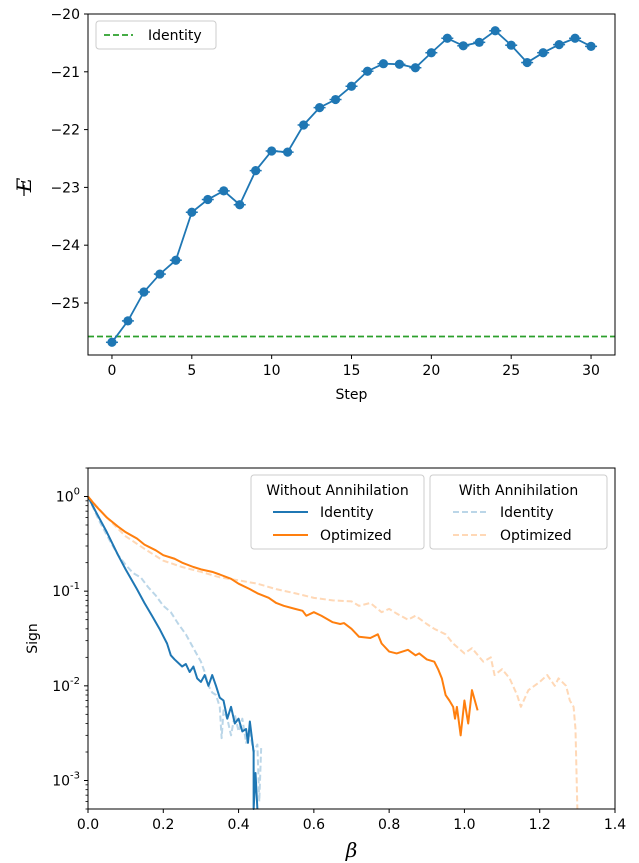 The width and height of the screenshot is (639, 863). I want to click on energy-x-tick-label: 5, so click(191, 371).